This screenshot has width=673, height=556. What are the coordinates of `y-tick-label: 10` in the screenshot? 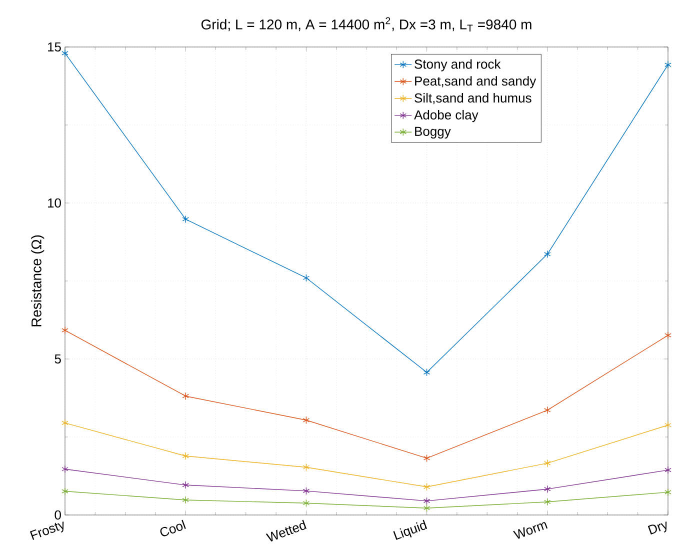 It's located at (54, 203).